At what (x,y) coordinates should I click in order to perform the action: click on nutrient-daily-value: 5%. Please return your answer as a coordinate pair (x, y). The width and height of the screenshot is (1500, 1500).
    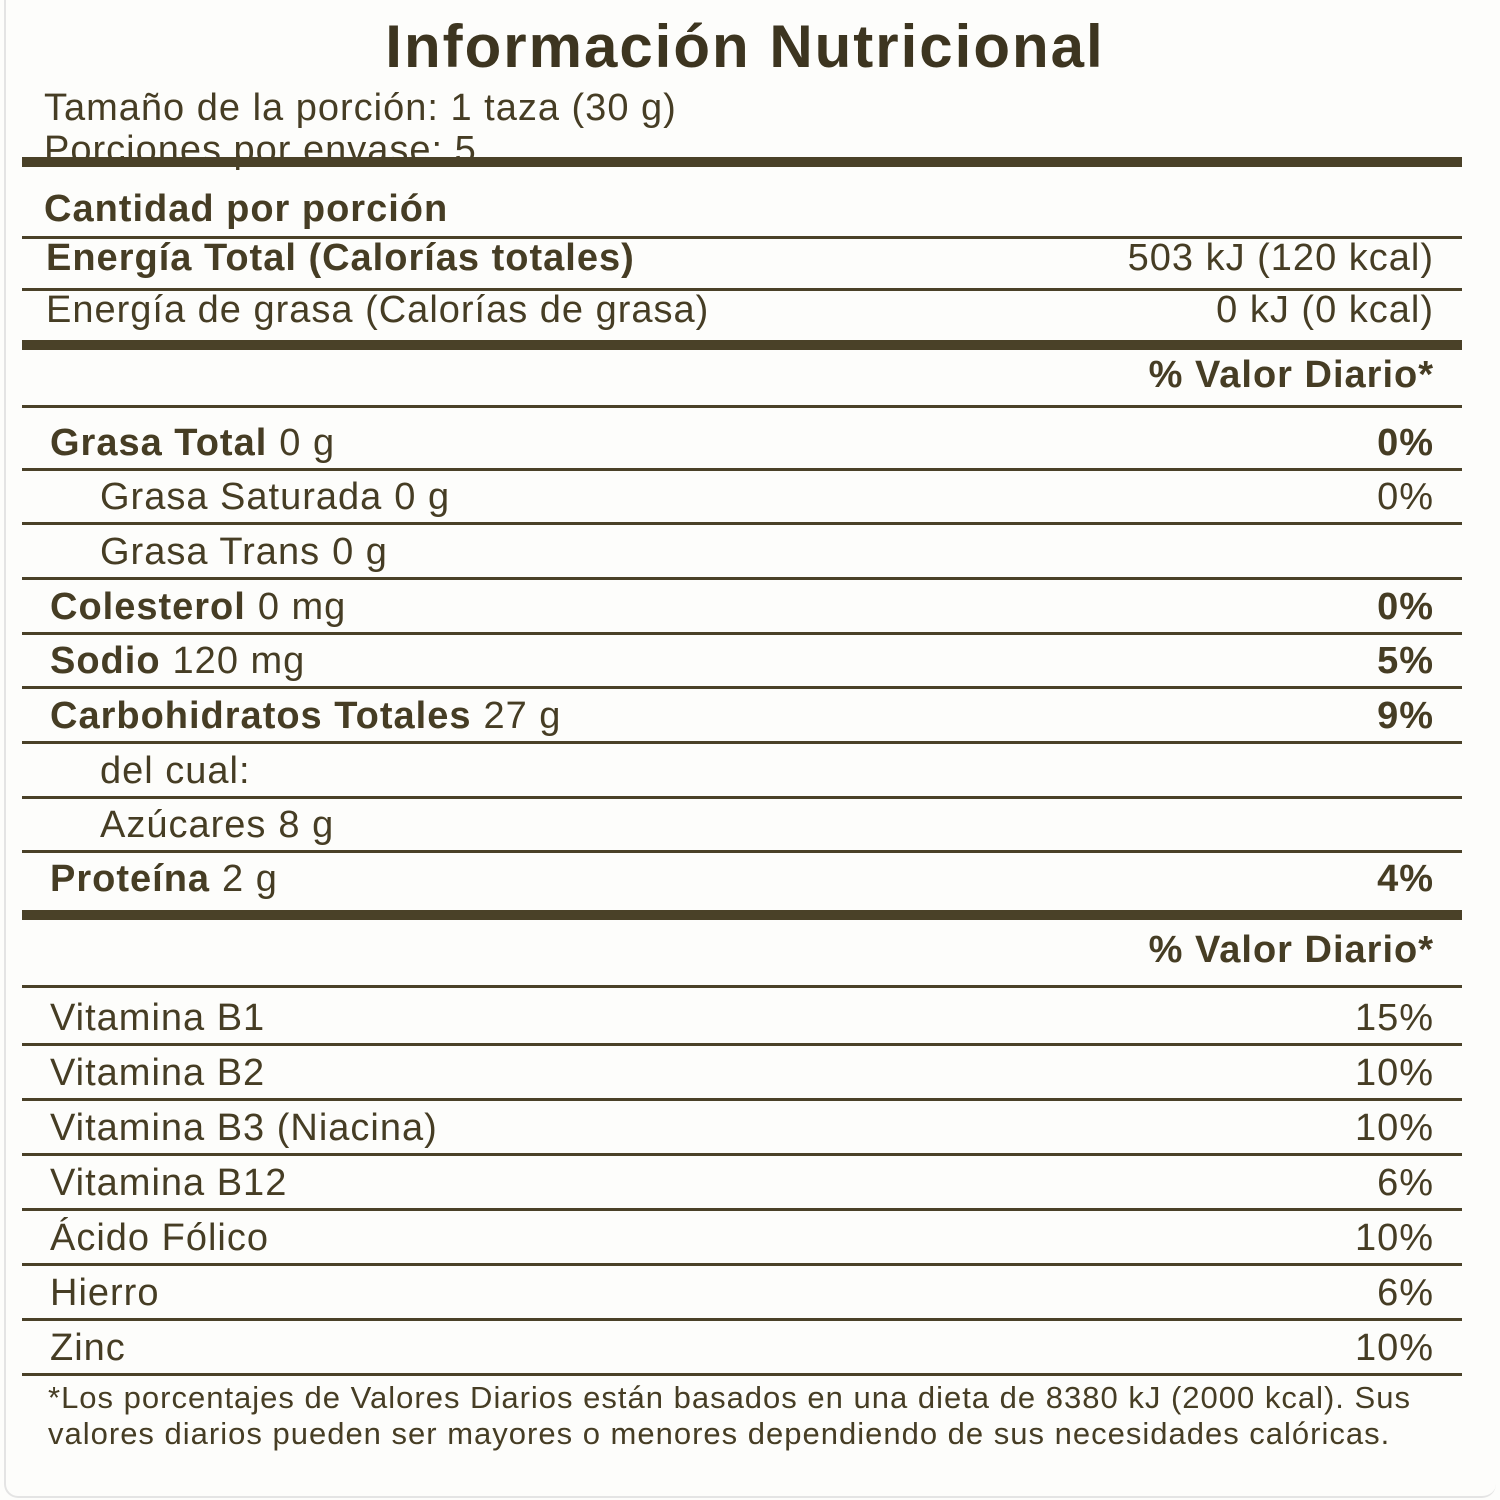
    Looking at the image, I should click on (1405, 661).